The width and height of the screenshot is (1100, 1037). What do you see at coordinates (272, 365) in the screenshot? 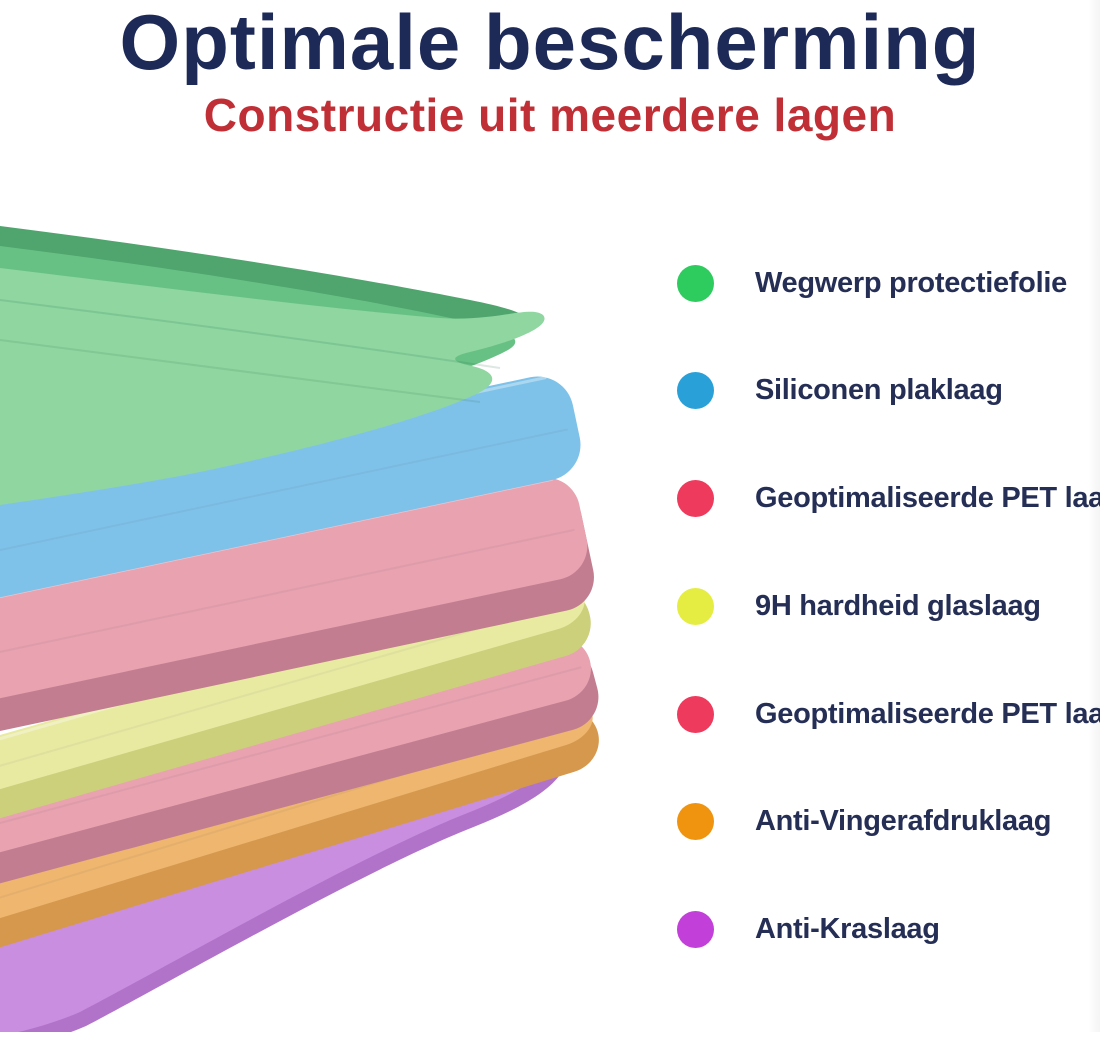
I see `layer-protectiefolie` at bounding box center [272, 365].